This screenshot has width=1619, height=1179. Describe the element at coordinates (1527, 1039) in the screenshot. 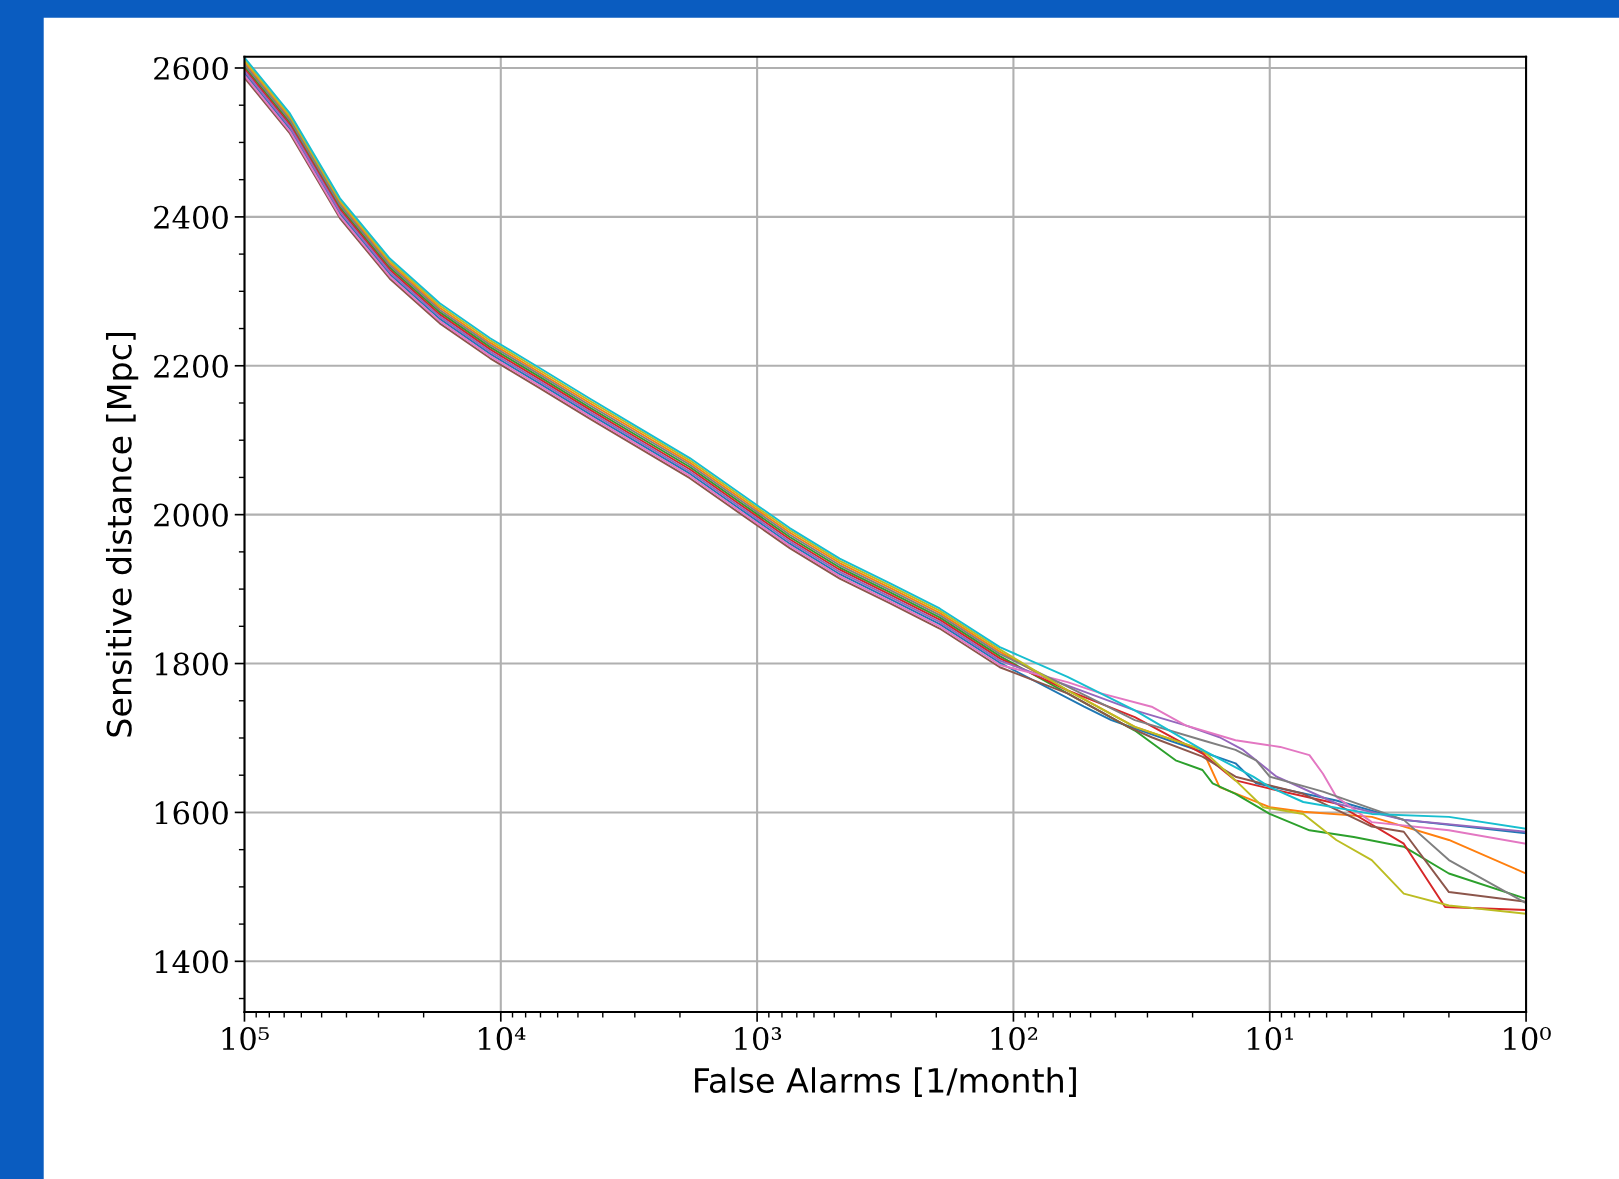

I see `x-tick-label: 10⁰` at that location.